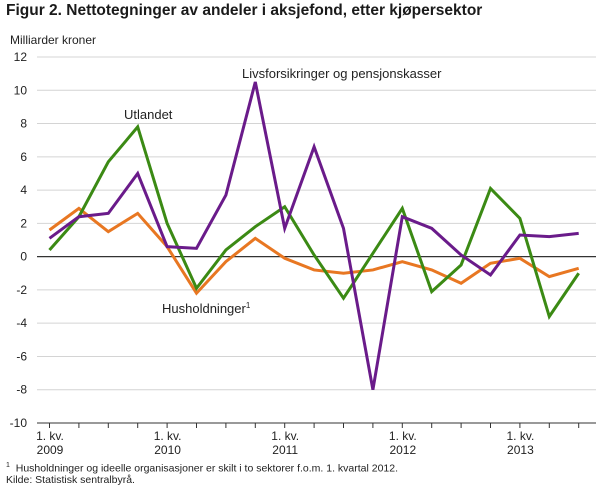 The image size is (610, 488). Describe the element at coordinates (23, 190) in the screenshot. I see `y-tick-label: 4` at that location.